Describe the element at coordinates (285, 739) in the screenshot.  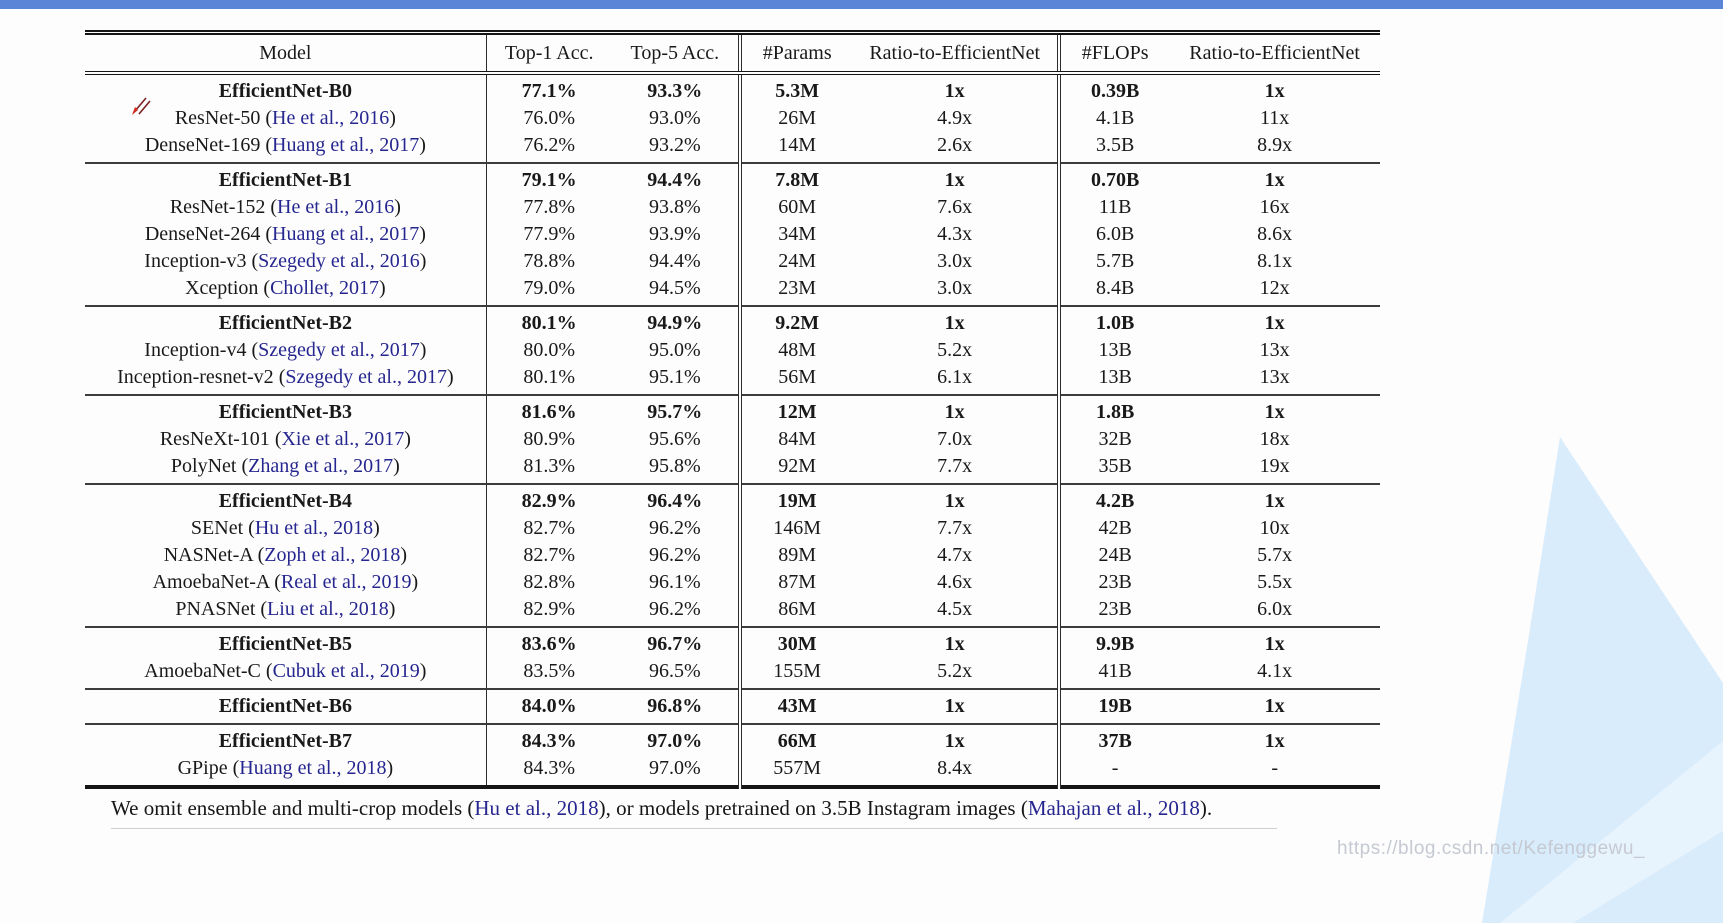
I see `cell-model: EfficientNet-B7` at that location.